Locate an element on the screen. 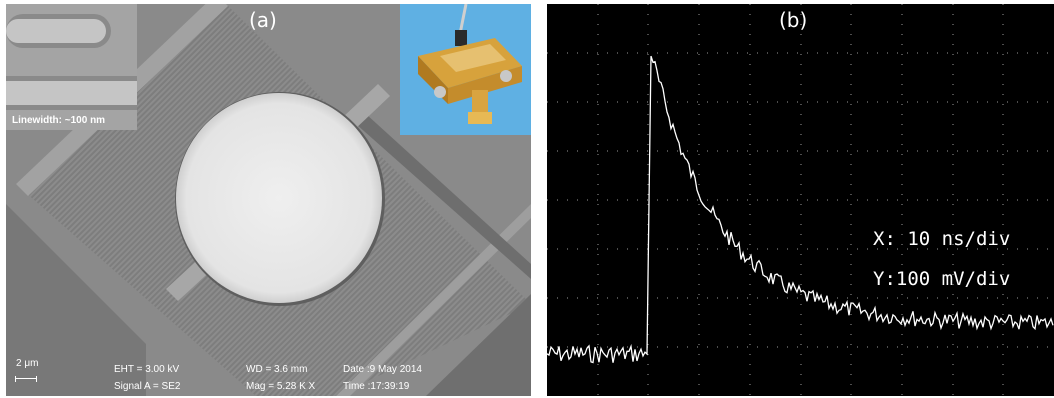  mag-value: Mag = 5.28 K X is located at coordinates (281, 386).